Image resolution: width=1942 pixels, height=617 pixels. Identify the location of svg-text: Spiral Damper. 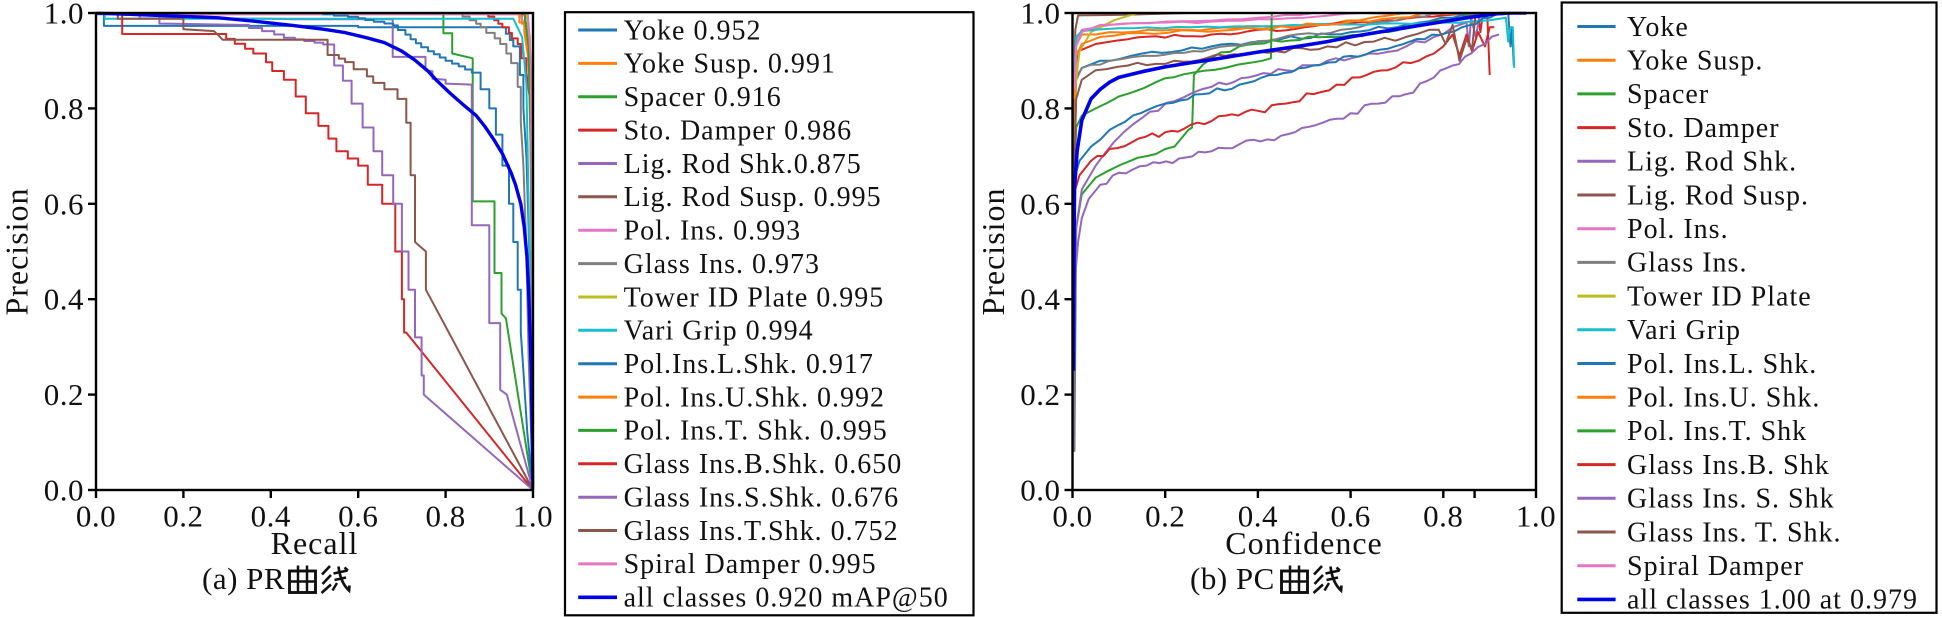
(1715, 566).